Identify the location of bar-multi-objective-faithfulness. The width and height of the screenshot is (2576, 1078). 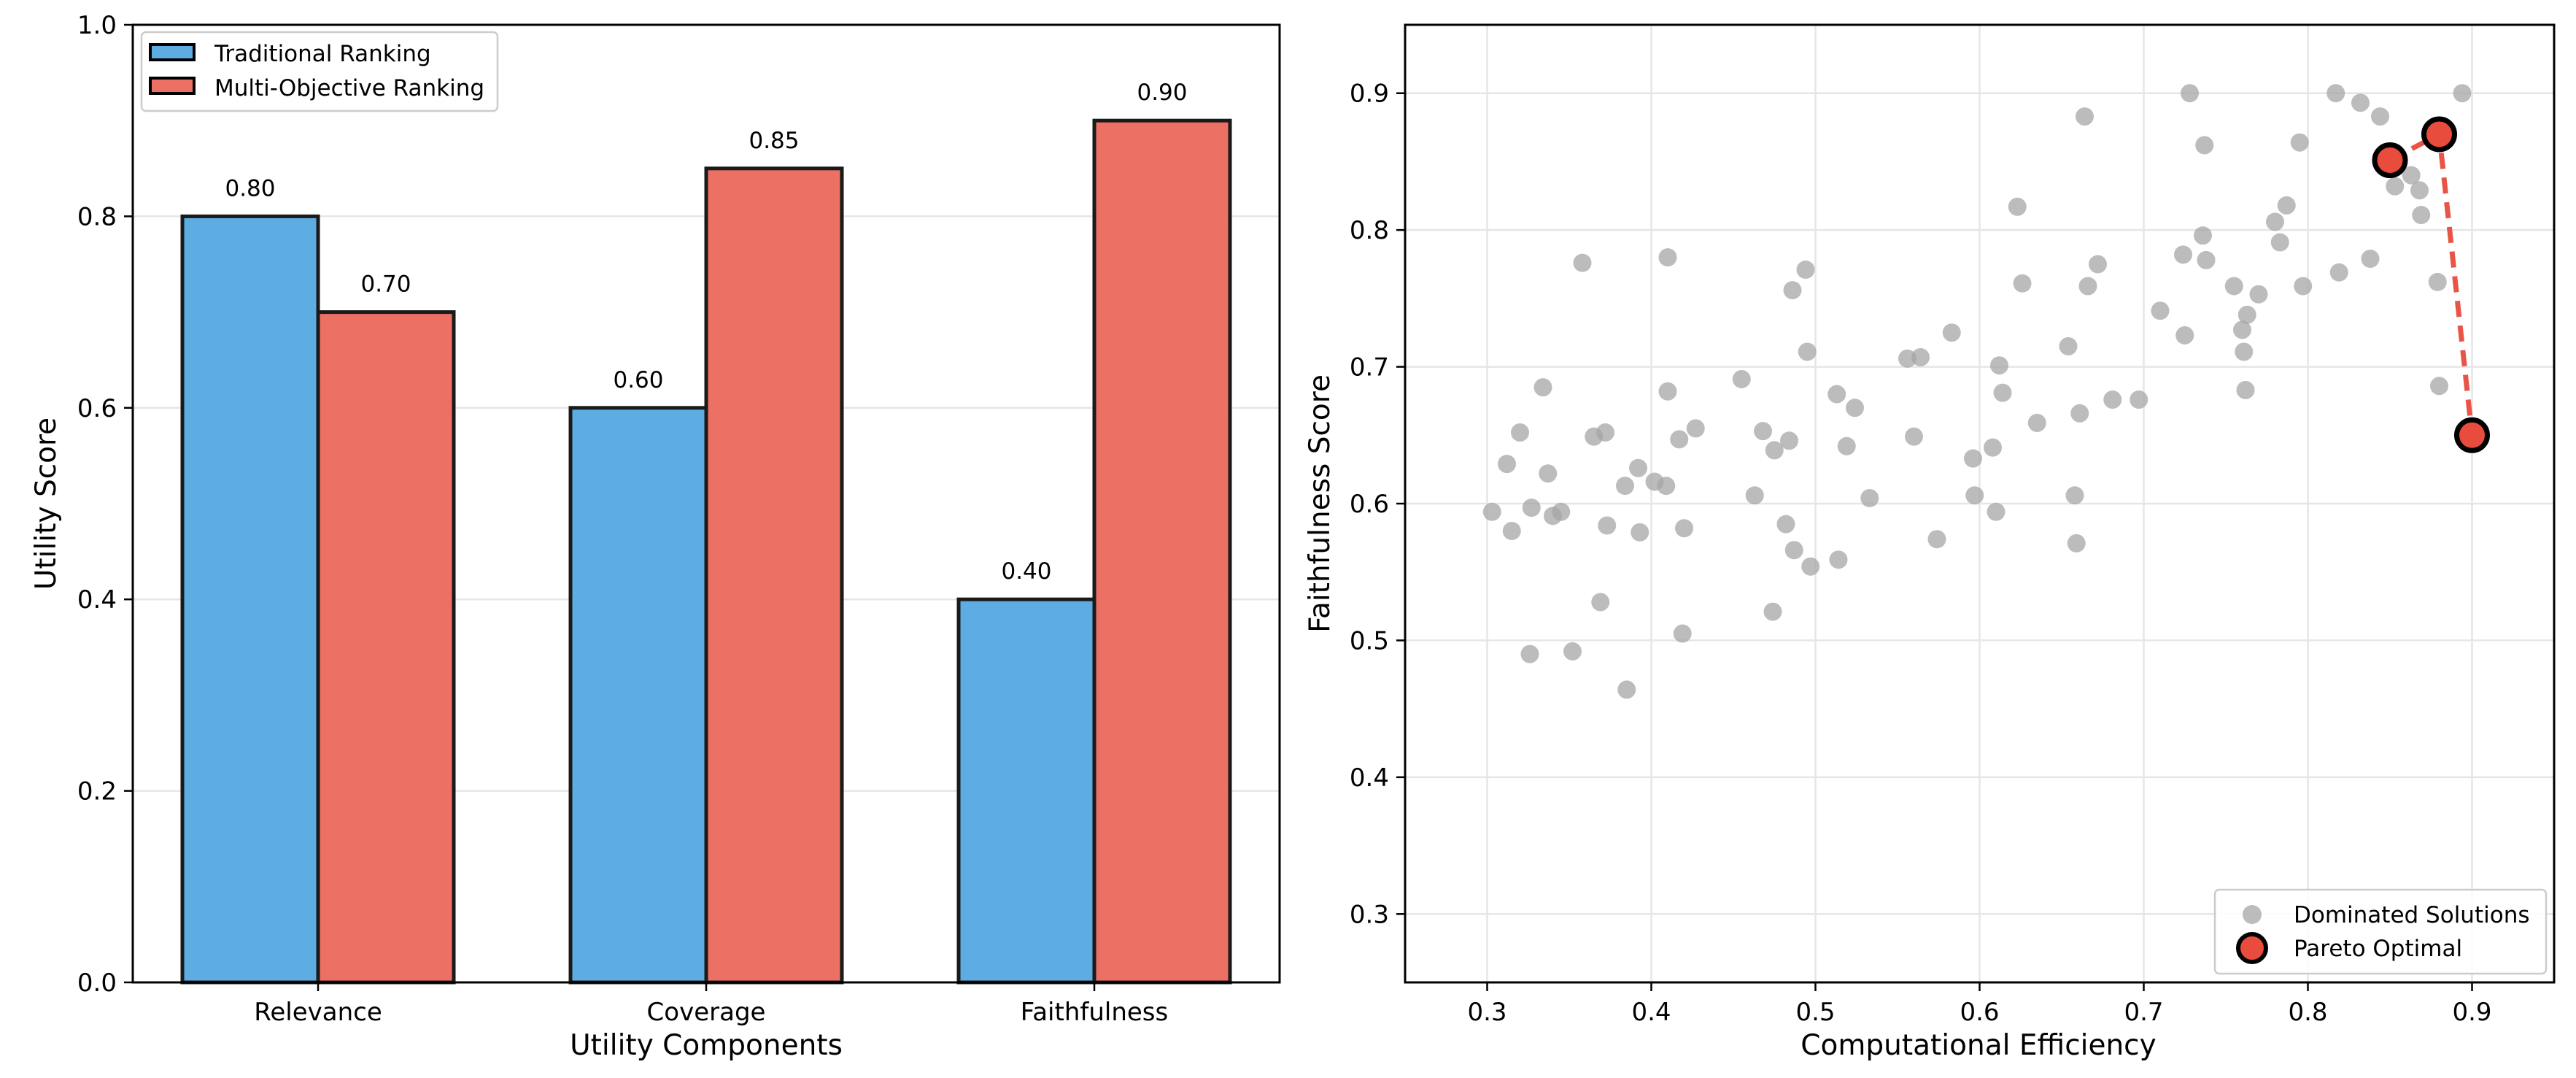
(1162, 551).